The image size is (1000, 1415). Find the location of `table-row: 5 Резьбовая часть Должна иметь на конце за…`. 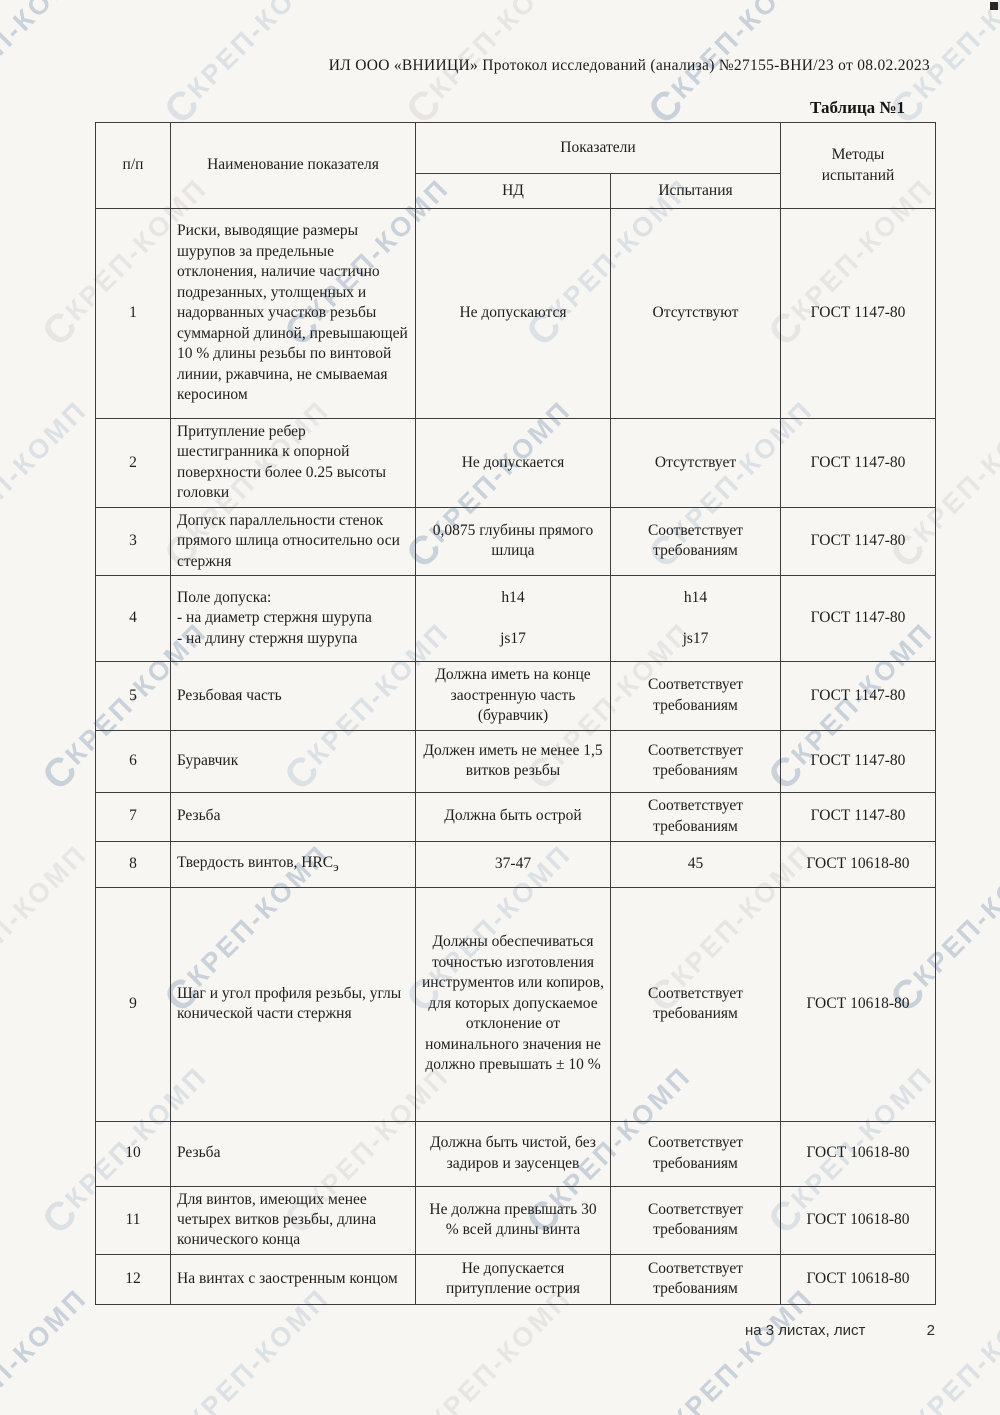

table-row: 5 Резьбовая часть Должна иметь на конце за… is located at coordinates (515, 696).